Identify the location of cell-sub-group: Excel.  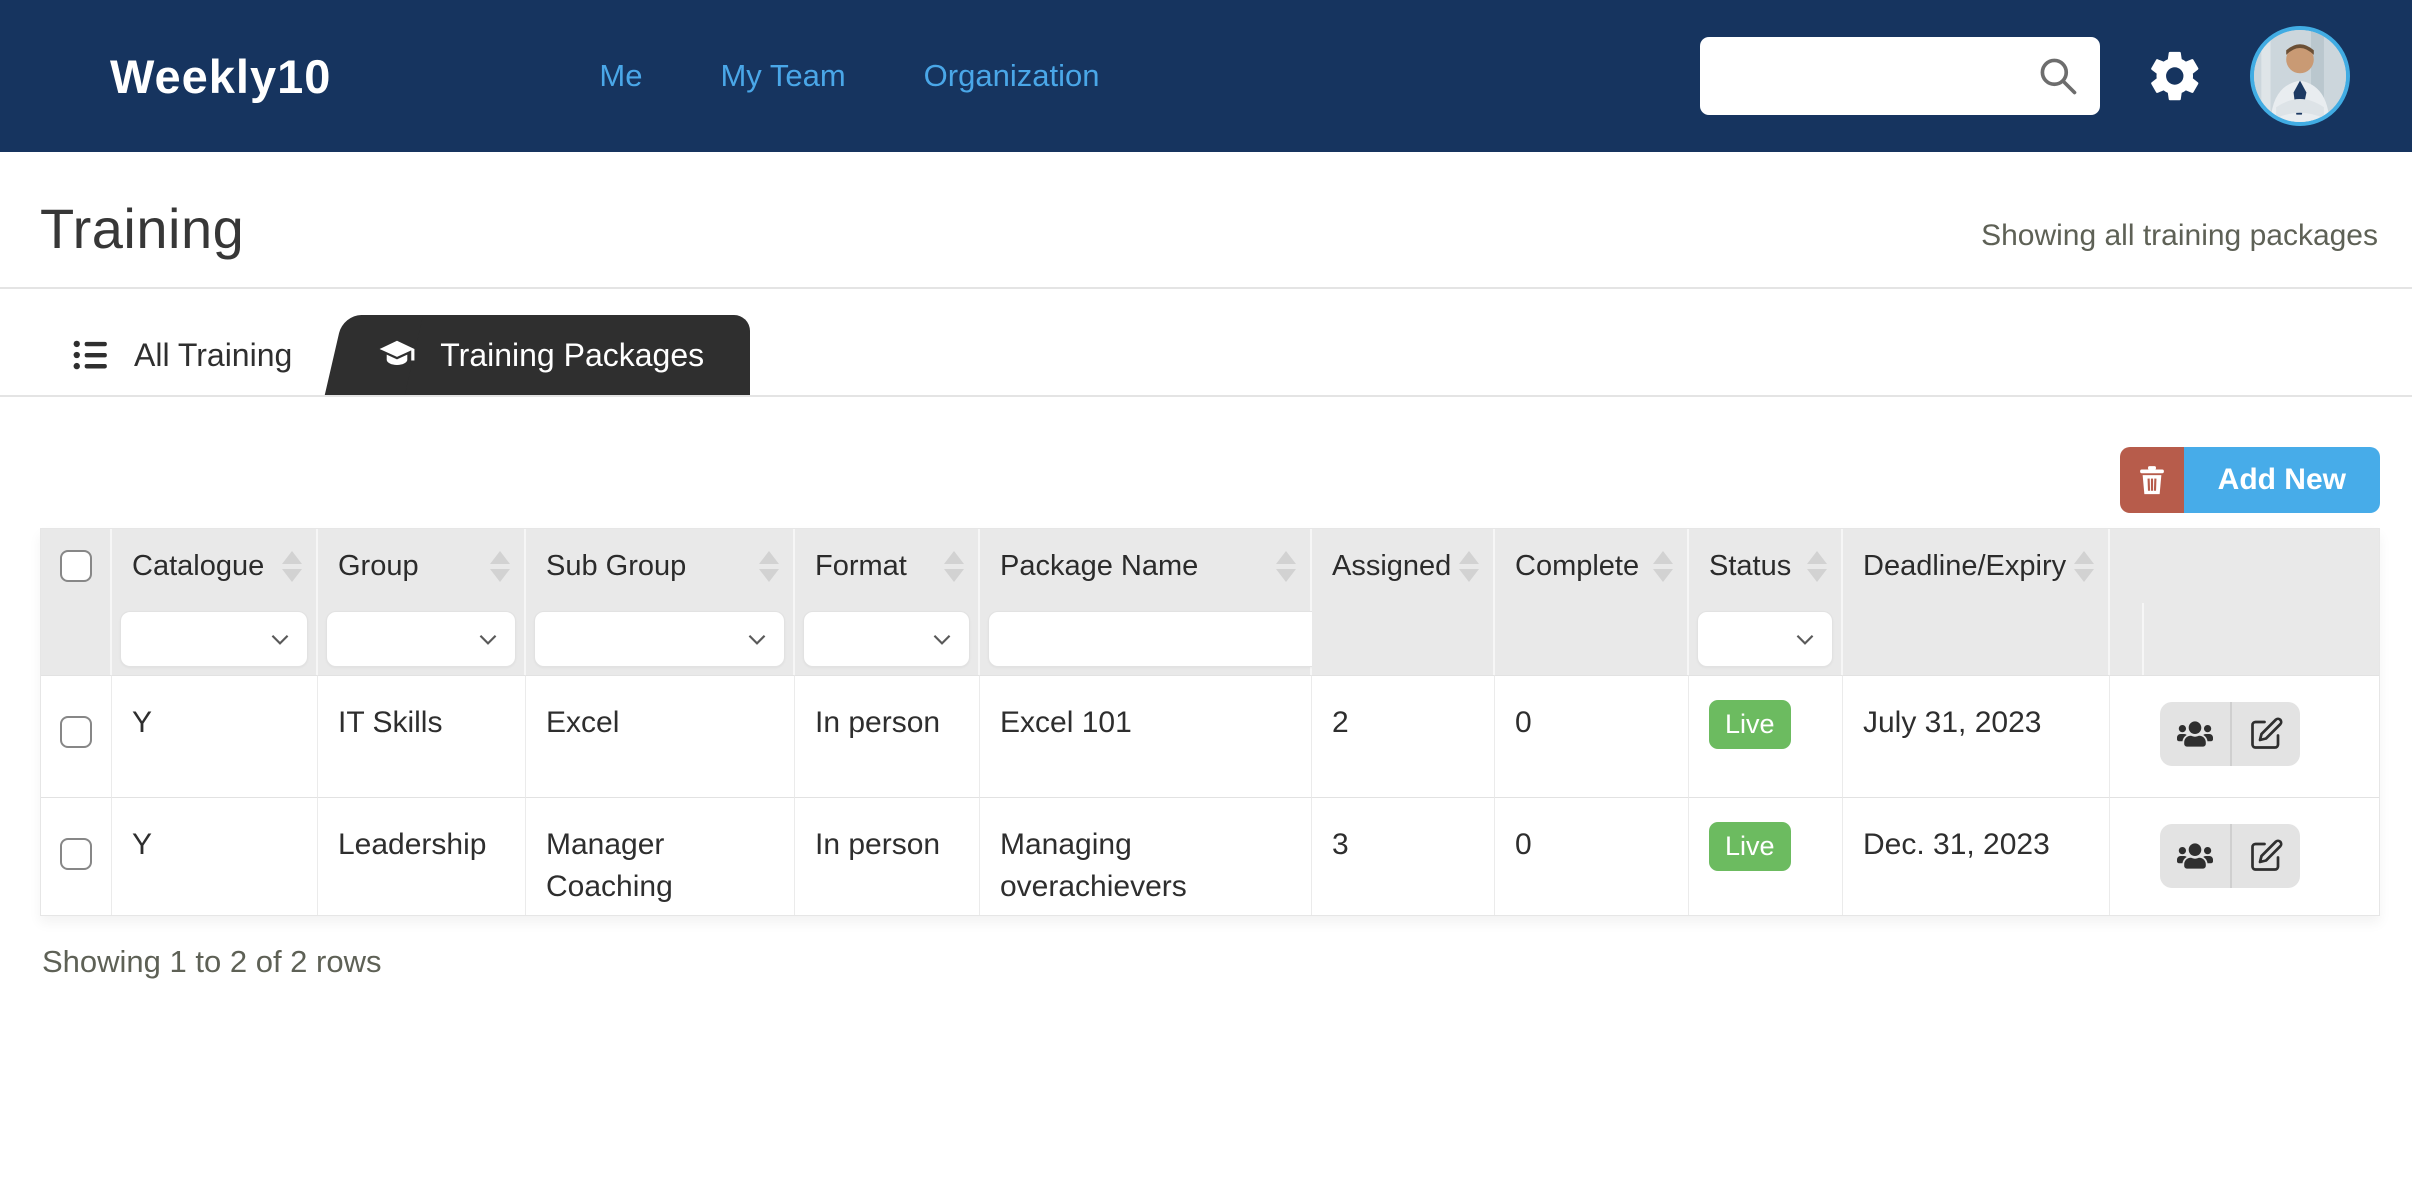
(660, 736).